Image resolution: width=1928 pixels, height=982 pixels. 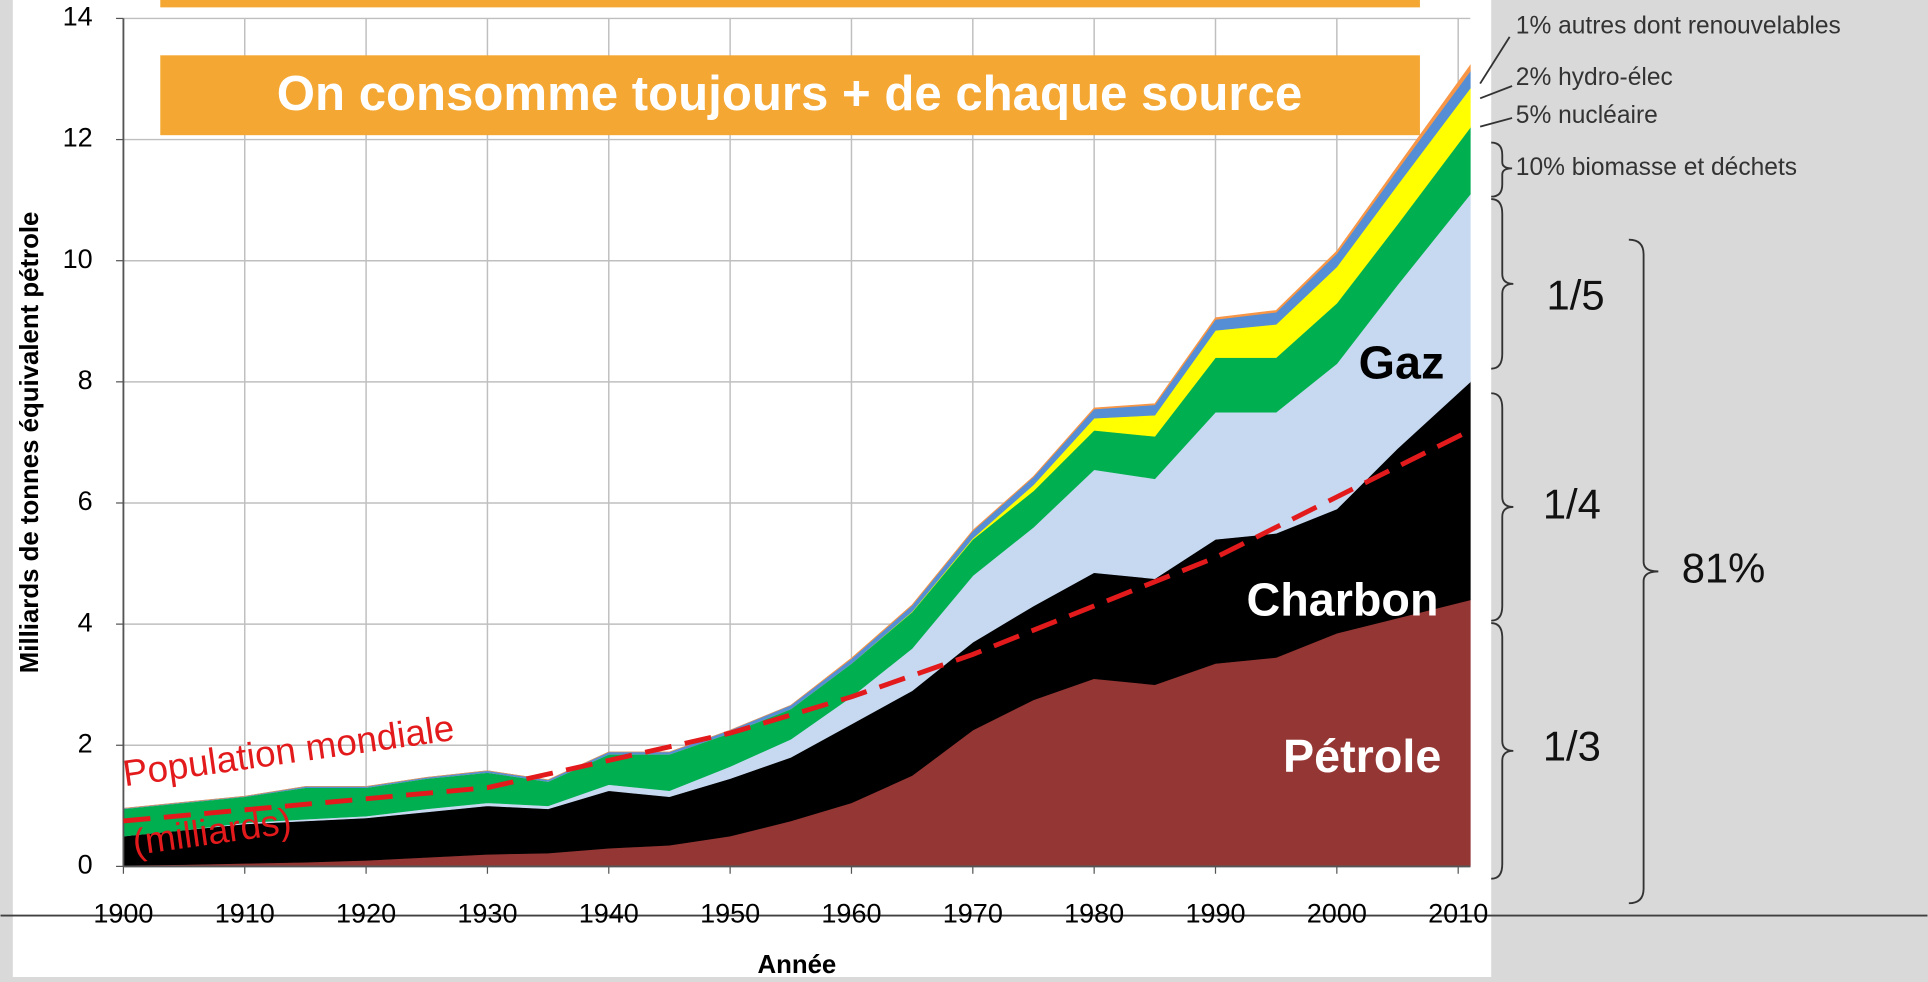 I want to click on series-label: Charbon, so click(x=1343, y=600).